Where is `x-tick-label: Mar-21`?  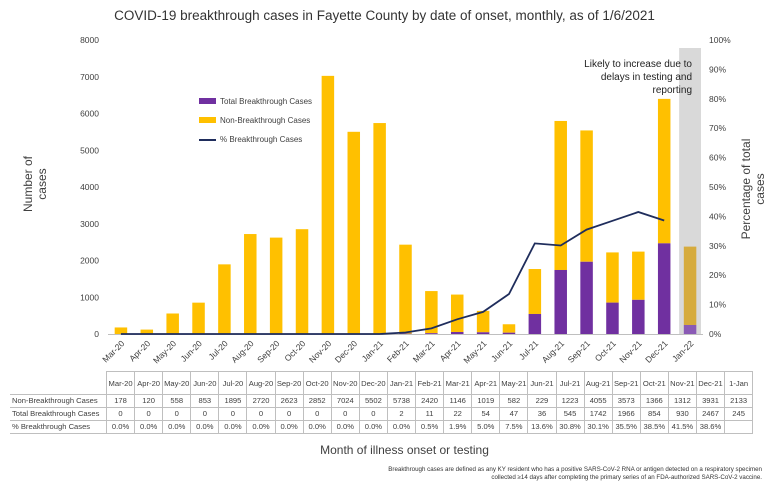
x-tick-label: Mar-21 is located at coordinates (424, 351).